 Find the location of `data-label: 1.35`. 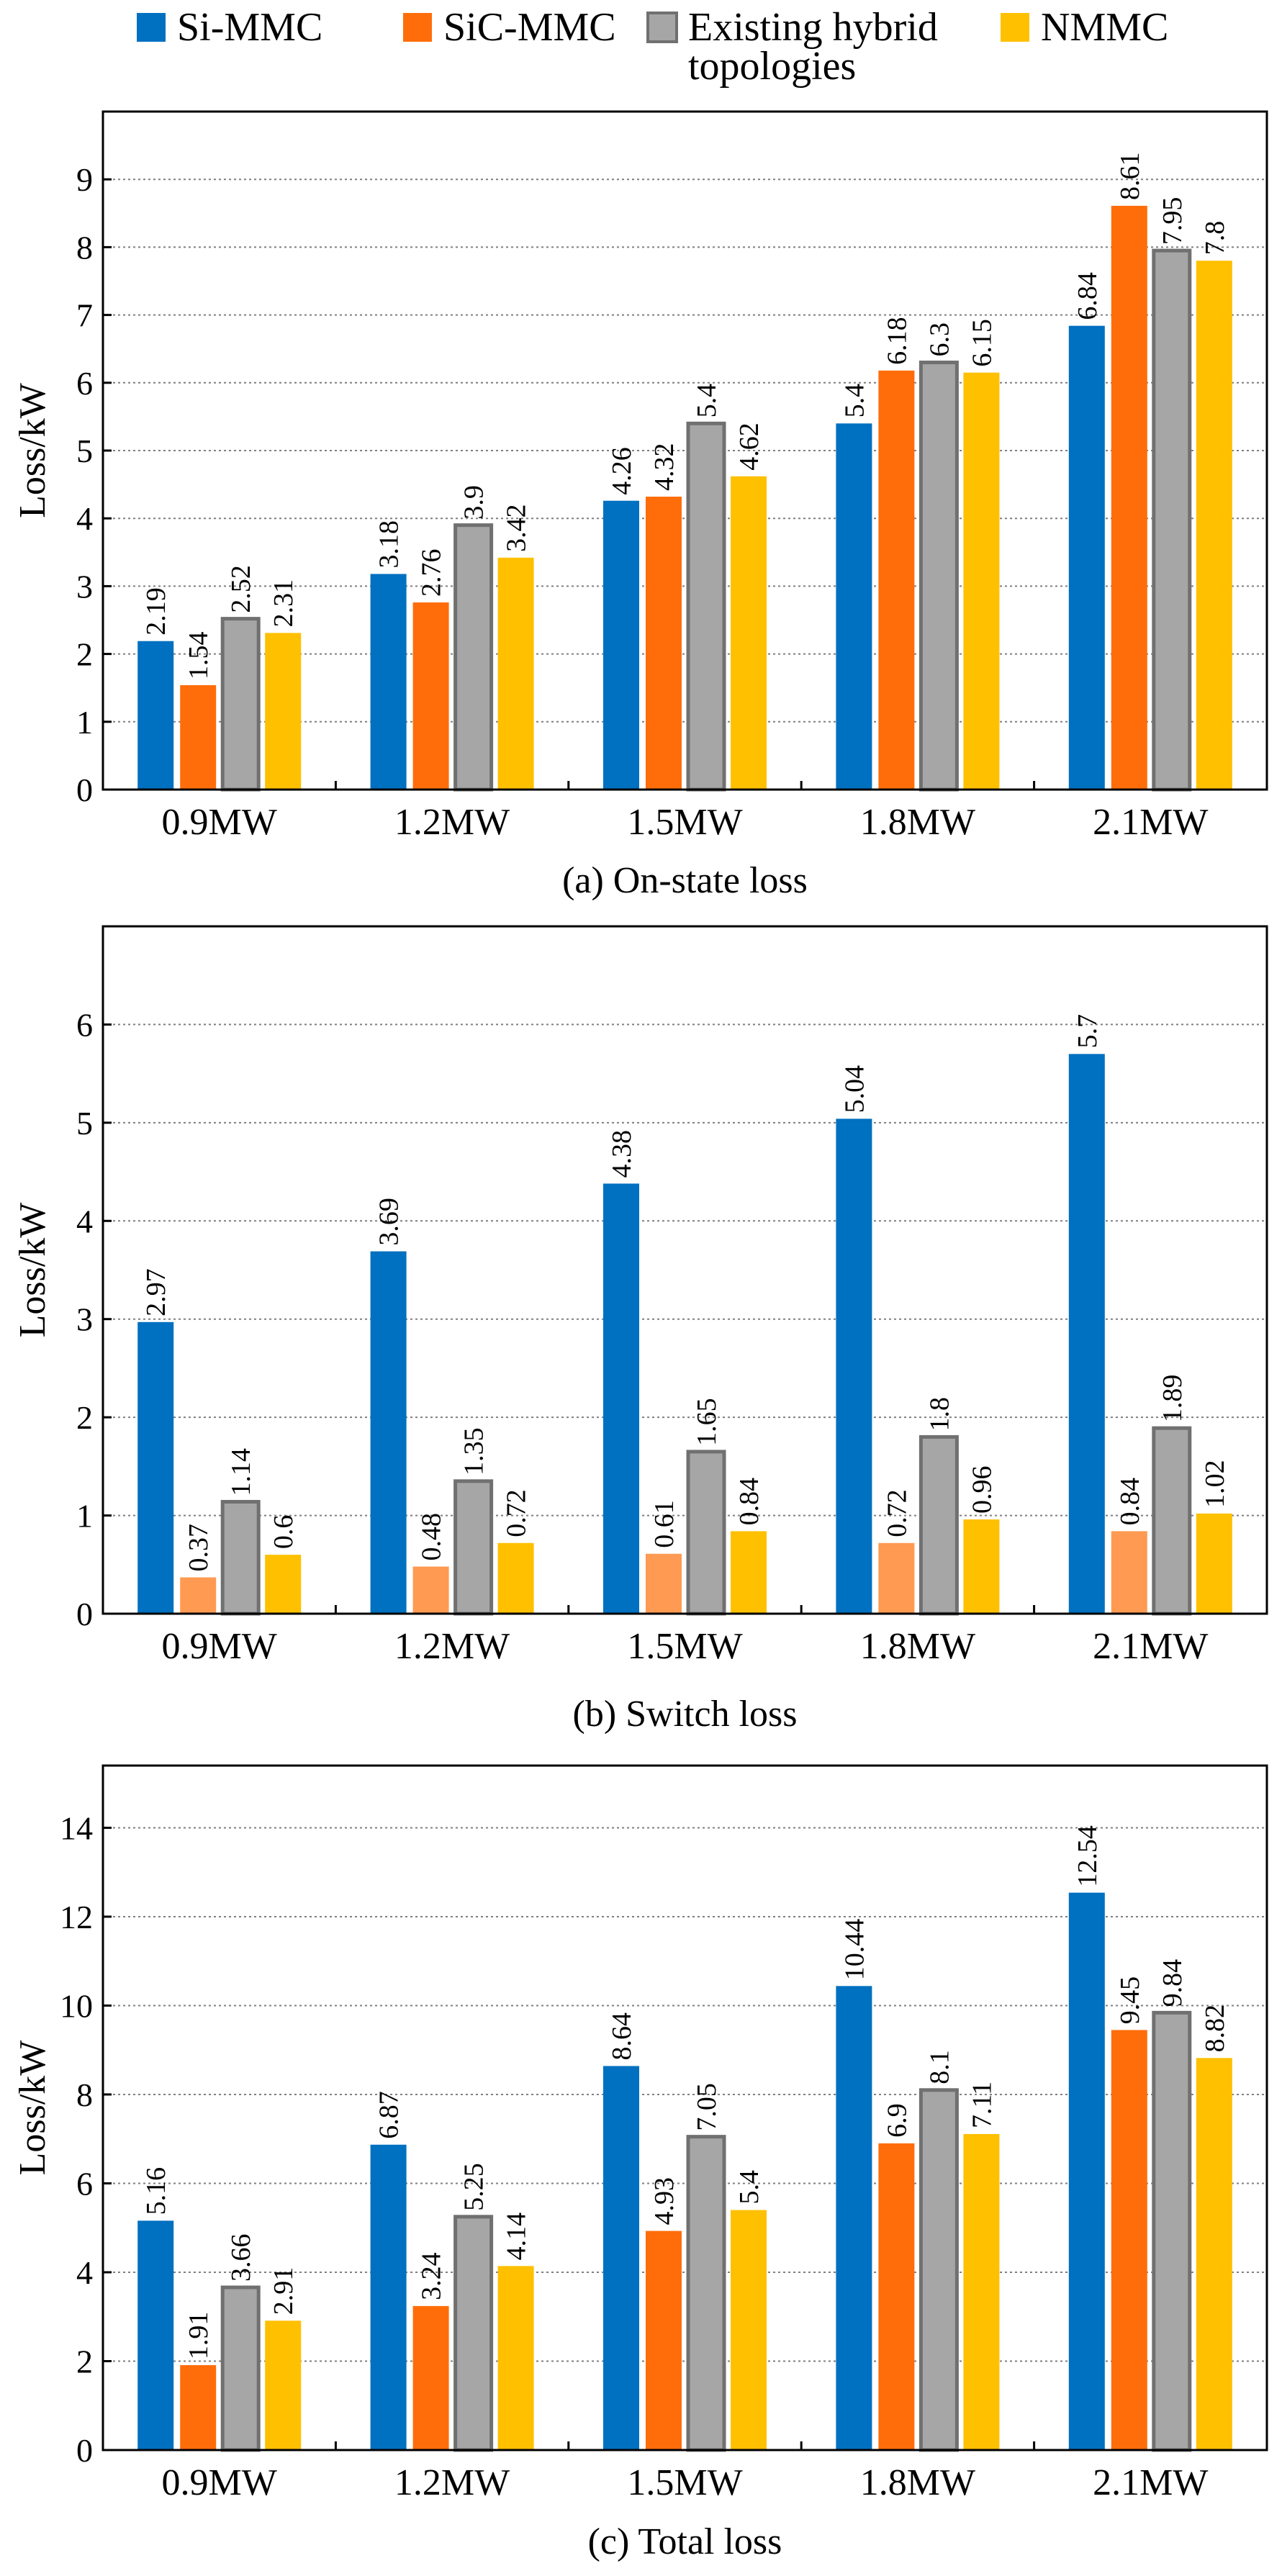

data-label: 1.35 is located at coordinates (474, 1451).